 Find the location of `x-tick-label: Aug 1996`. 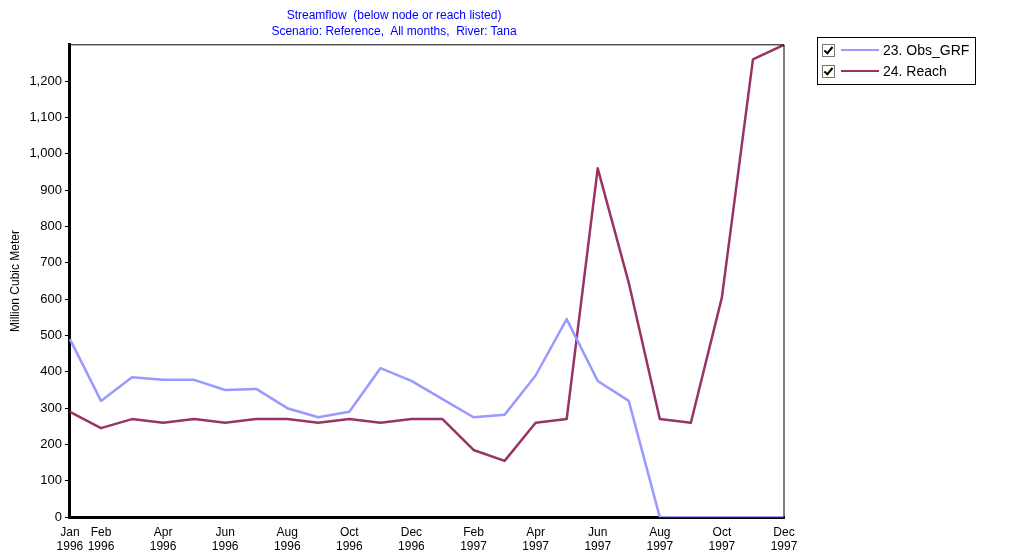

x-tick-label: Aug 1996 is located at coordinates (287, 539).